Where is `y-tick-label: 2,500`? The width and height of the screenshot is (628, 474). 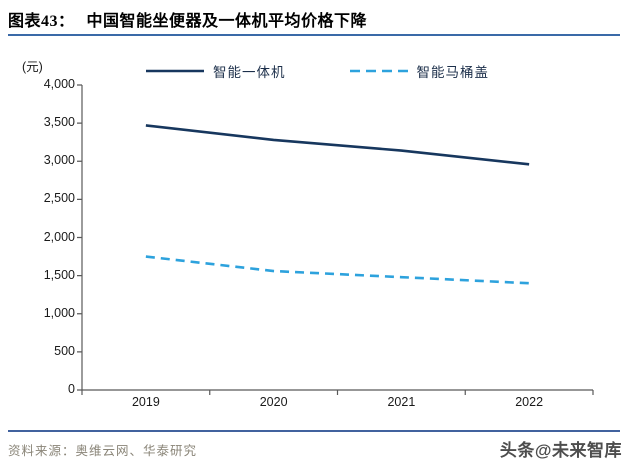 y-tick-label: 2,500 is located at coordinates (59, 198).